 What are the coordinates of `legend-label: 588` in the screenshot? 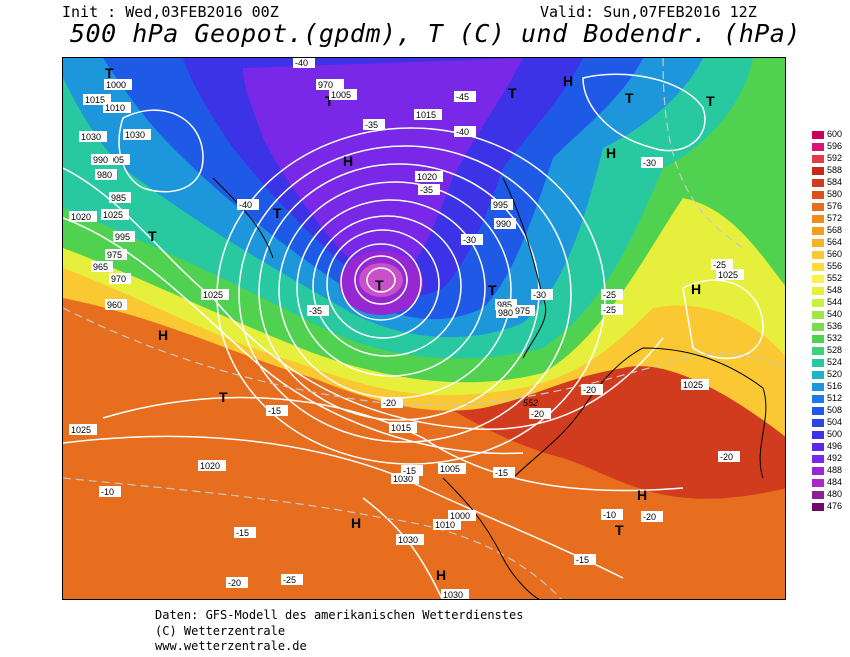 It's located at (835, 170).